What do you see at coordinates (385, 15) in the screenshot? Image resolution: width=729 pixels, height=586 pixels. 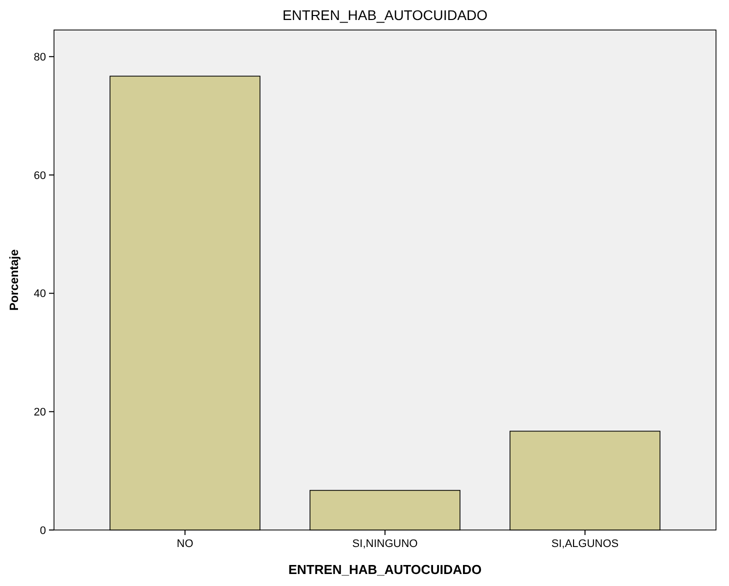 I see `chart-title: ENTREN_HAB_AUTOCUIDADO` at bounding box center [385, 15].